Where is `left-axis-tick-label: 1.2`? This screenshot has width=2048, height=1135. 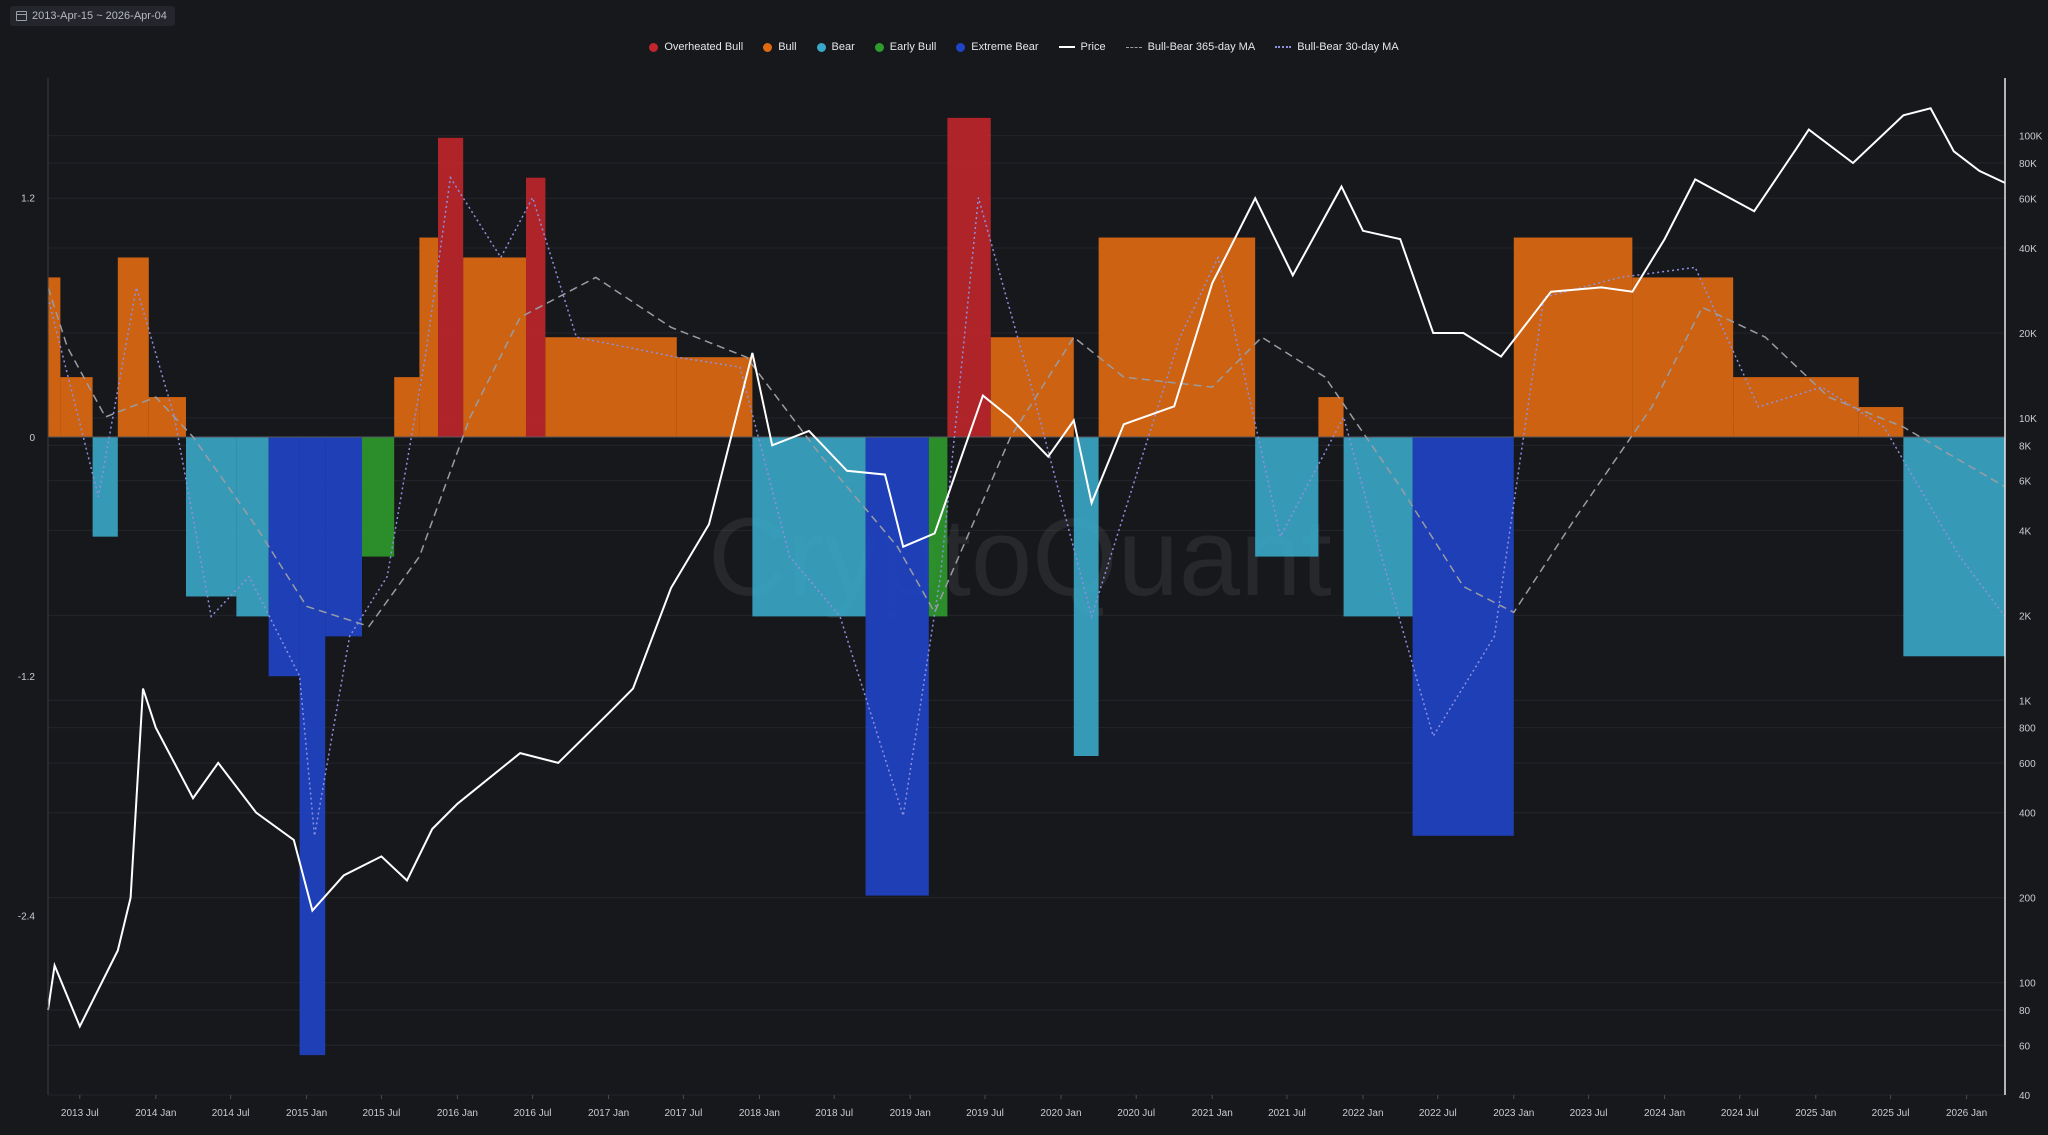 left-axis-tick-label: 1.2 is located at coordinates (28, 199).